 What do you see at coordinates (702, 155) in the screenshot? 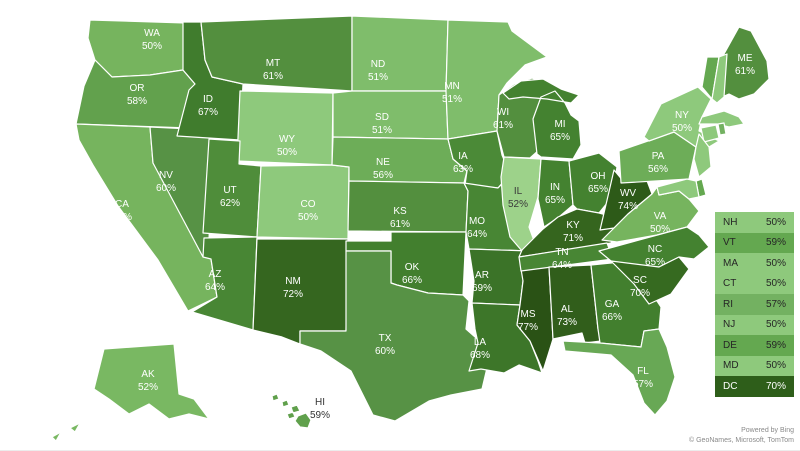
I see `state-NJ` at bounding box center [702, 155].